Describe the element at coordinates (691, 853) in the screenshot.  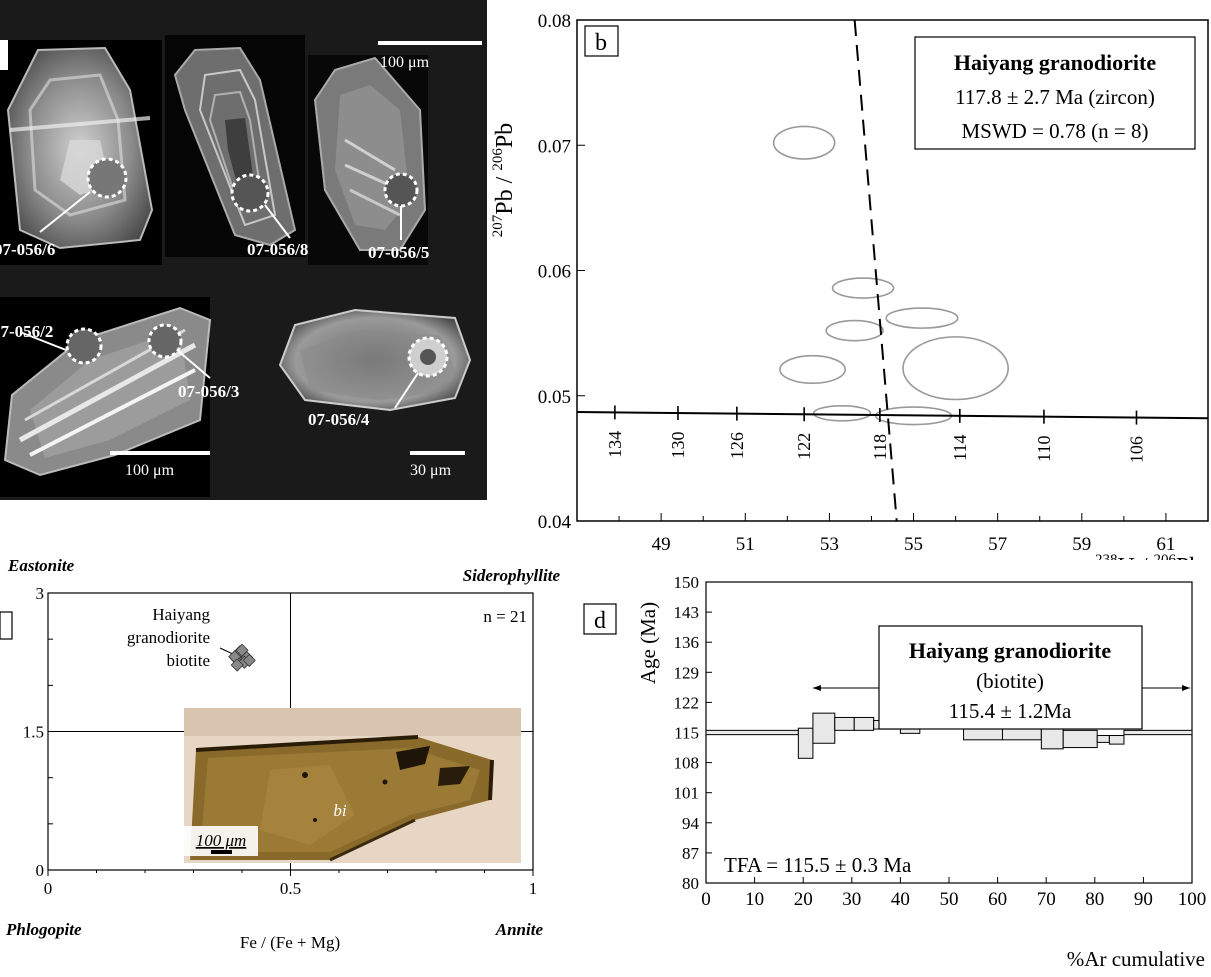
I see `panel-d-y-tick-label: 87` at that location.